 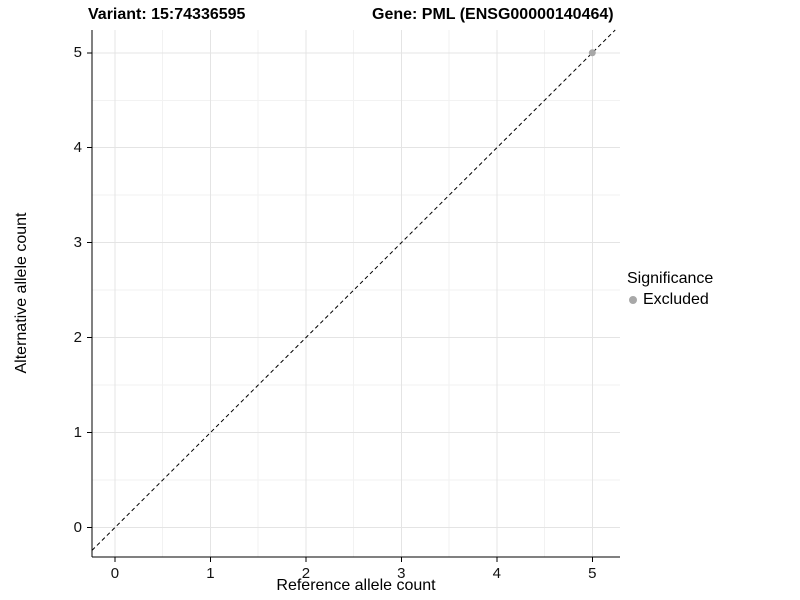 What do you see at coordinates (115, 573) in the screenshot?
I see `x-tick-label: 0` at bounding box center [115, 573].